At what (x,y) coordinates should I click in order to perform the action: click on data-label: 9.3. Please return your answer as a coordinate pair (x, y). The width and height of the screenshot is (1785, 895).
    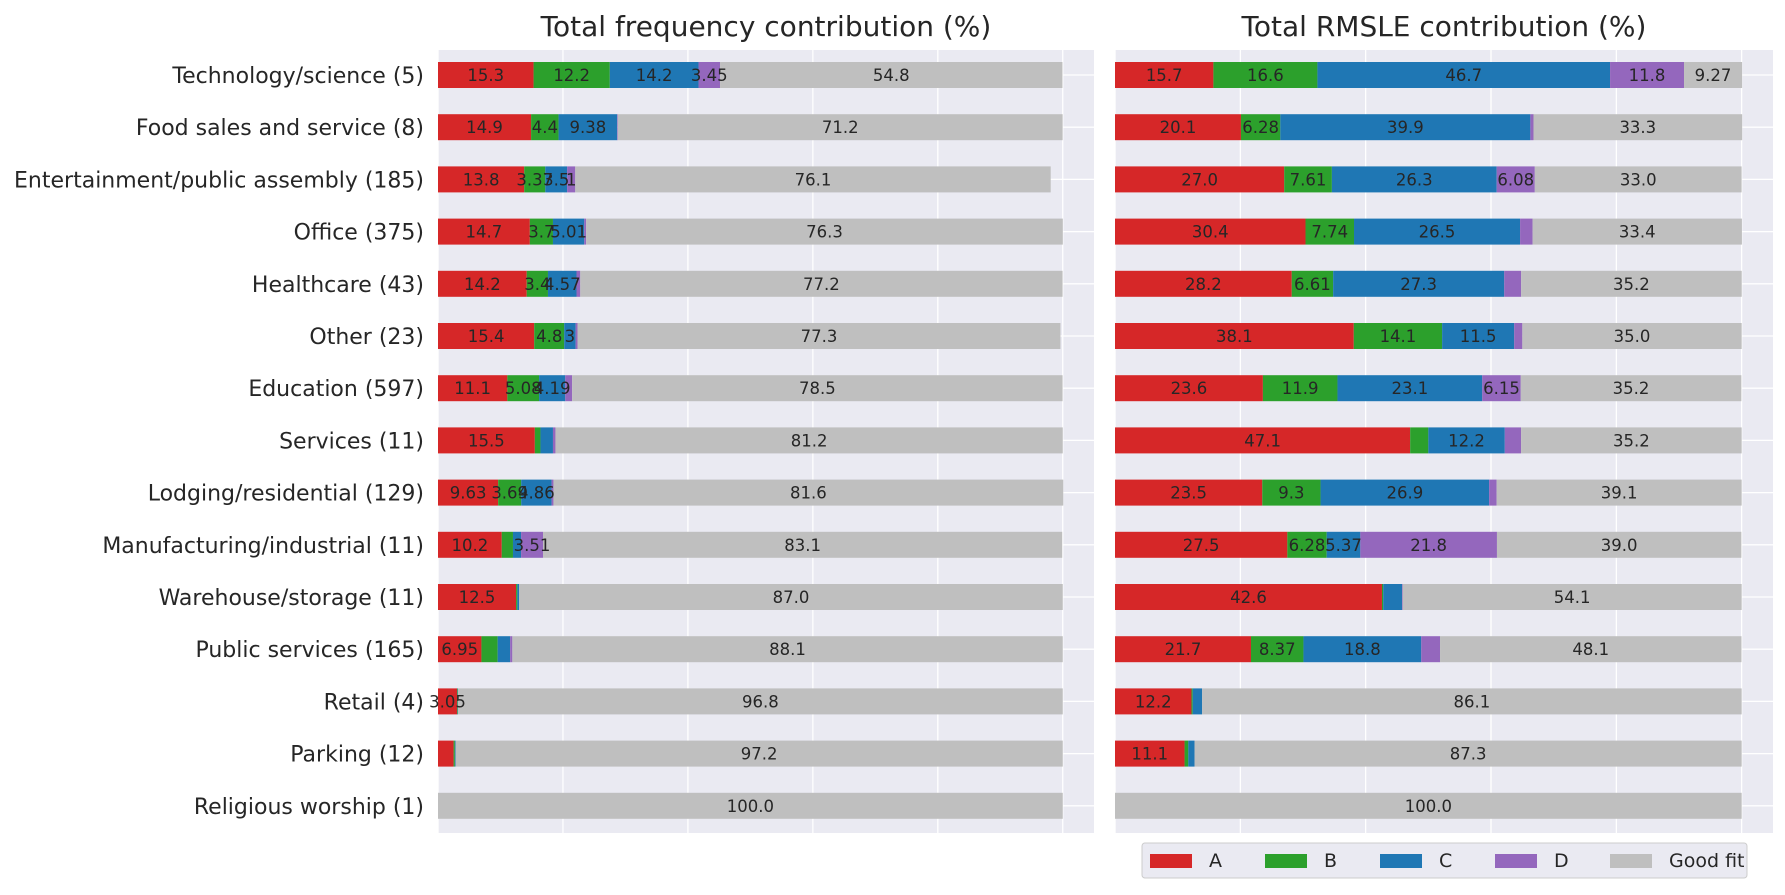
    Looking at the image, I should click on (1291, 493).